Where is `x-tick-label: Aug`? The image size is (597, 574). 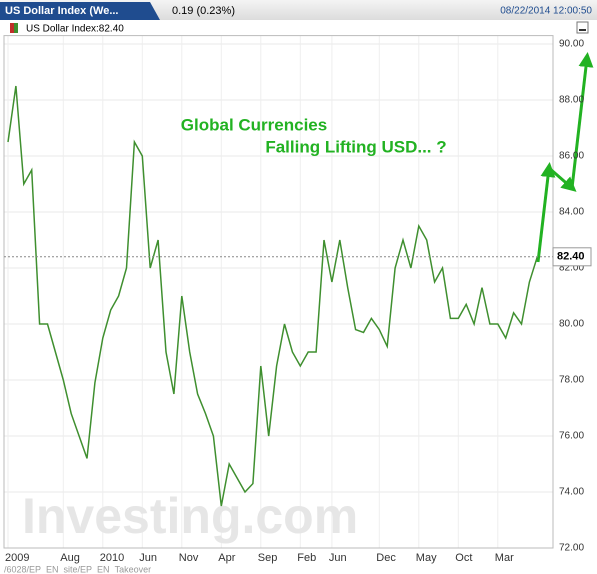
x-tick-label: Aug is located at coordinates (70, 558).